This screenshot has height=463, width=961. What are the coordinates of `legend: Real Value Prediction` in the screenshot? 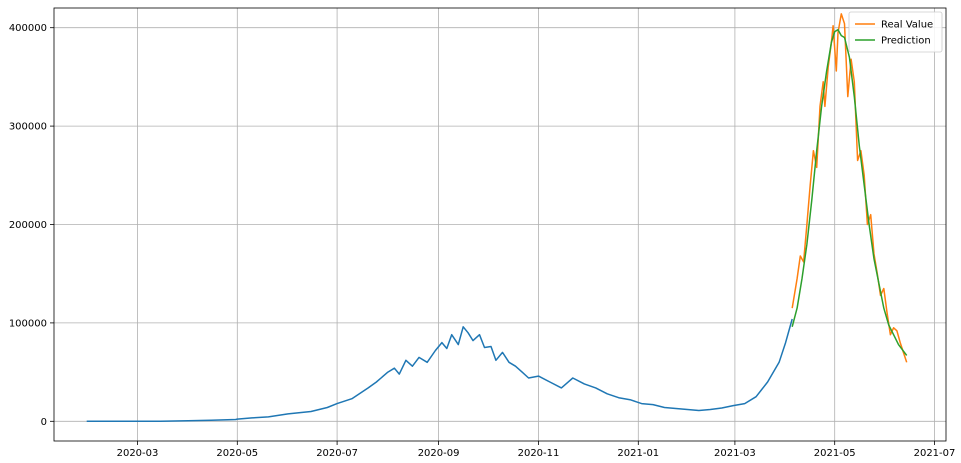 It's located at (895, 32).